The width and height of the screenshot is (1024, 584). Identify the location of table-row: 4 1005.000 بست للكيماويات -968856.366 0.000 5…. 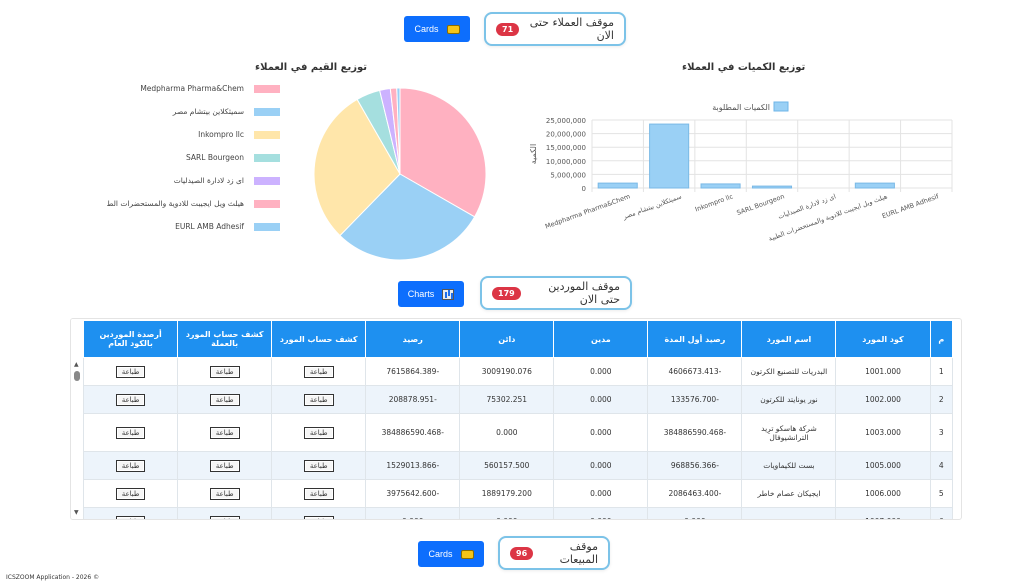
(518, 465).